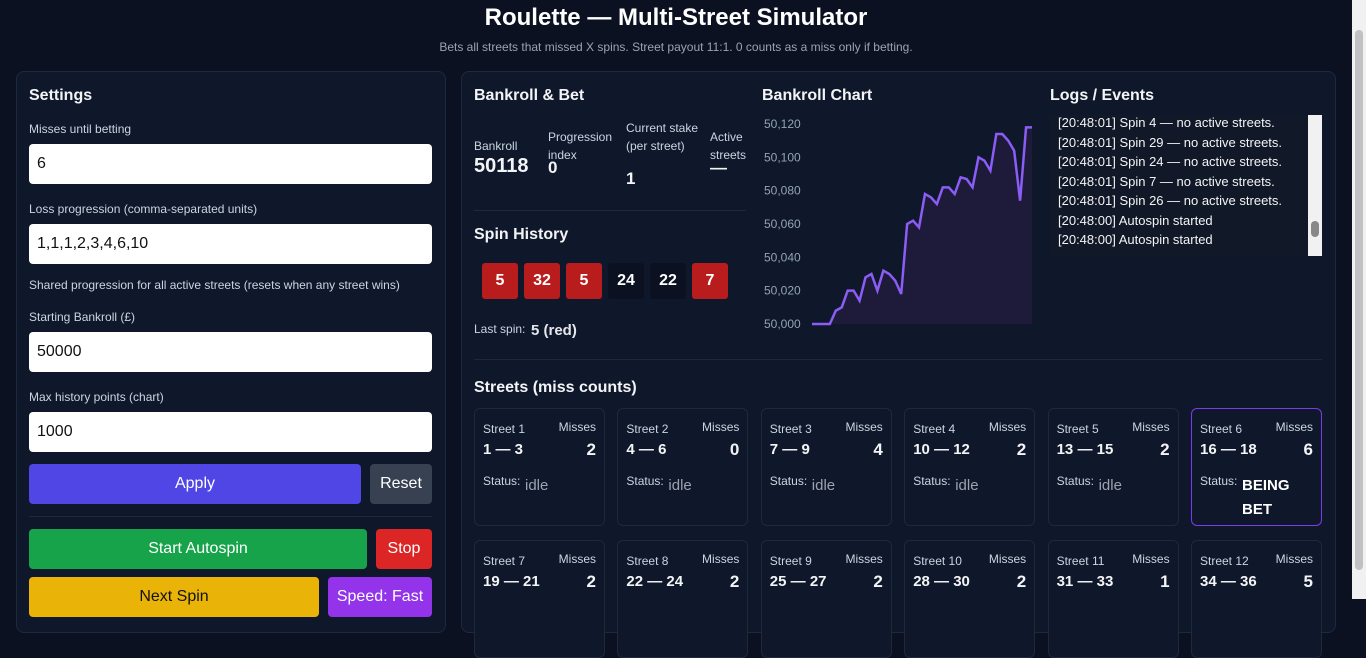  Describe the element at coordinates (937, 561) in the screenshot. I see `street-name: Street 10` at that location.